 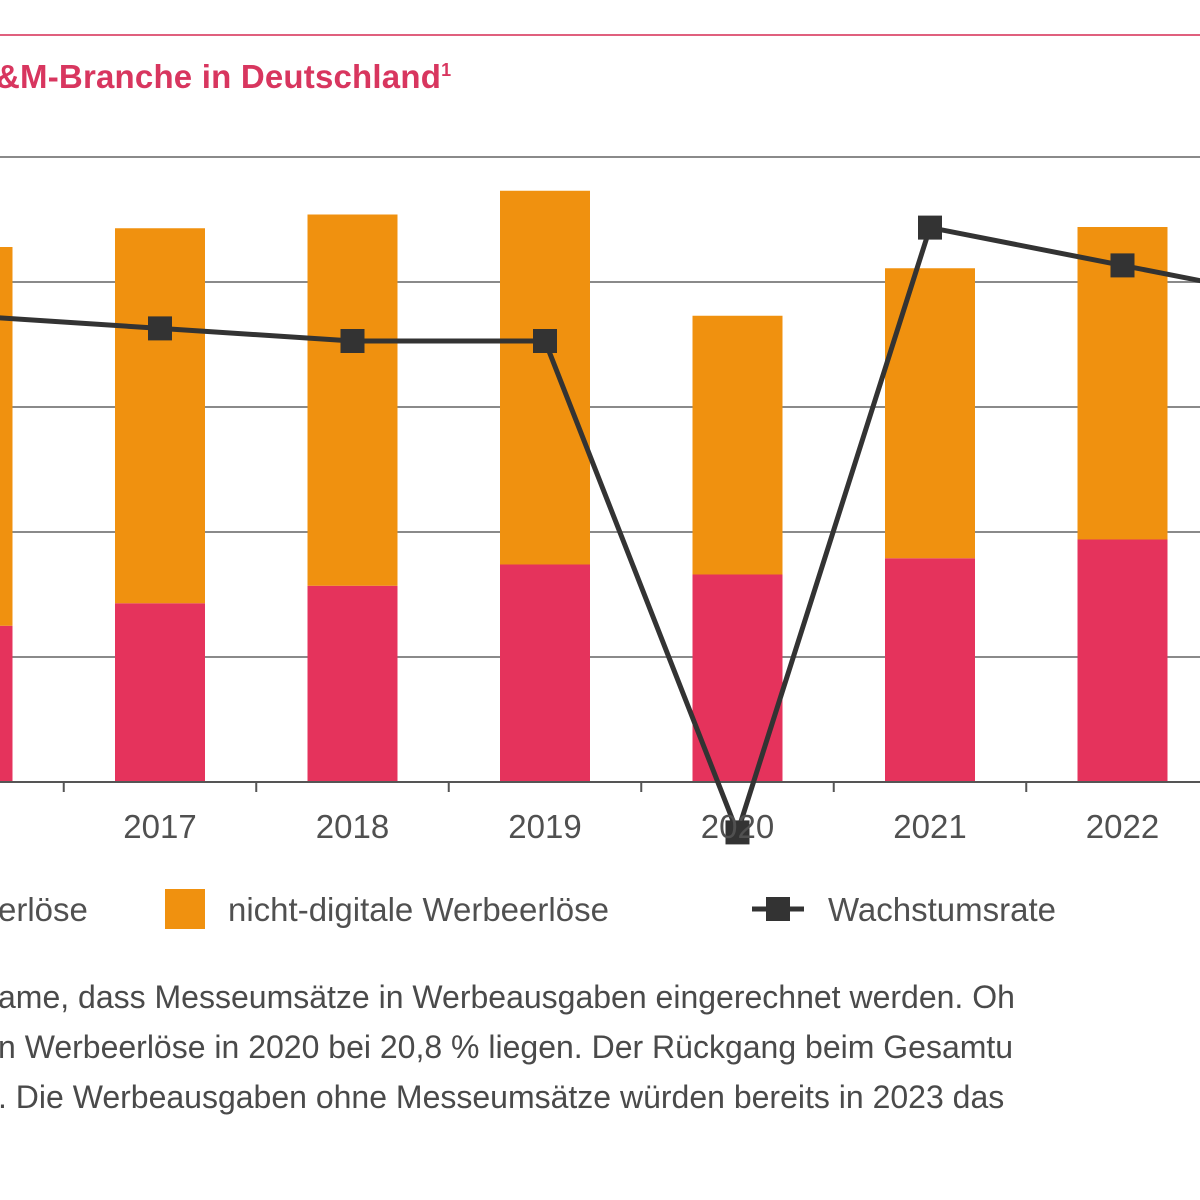 I want to click on bar-non-digital-2022, so click(x=1122, y=383).